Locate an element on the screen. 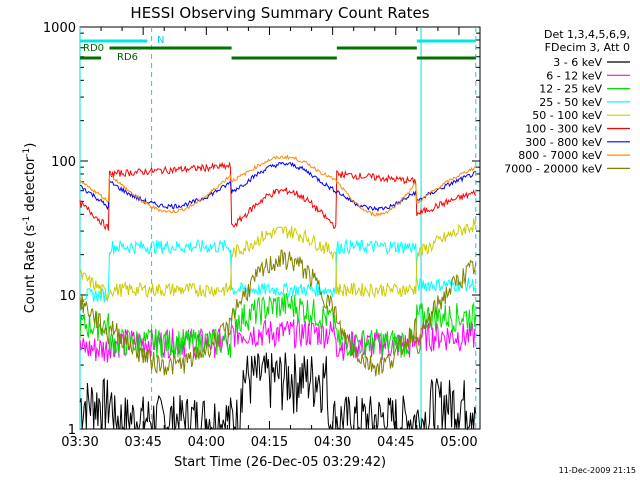  y-tick-label: 1 is located at coordinates (72, 430).